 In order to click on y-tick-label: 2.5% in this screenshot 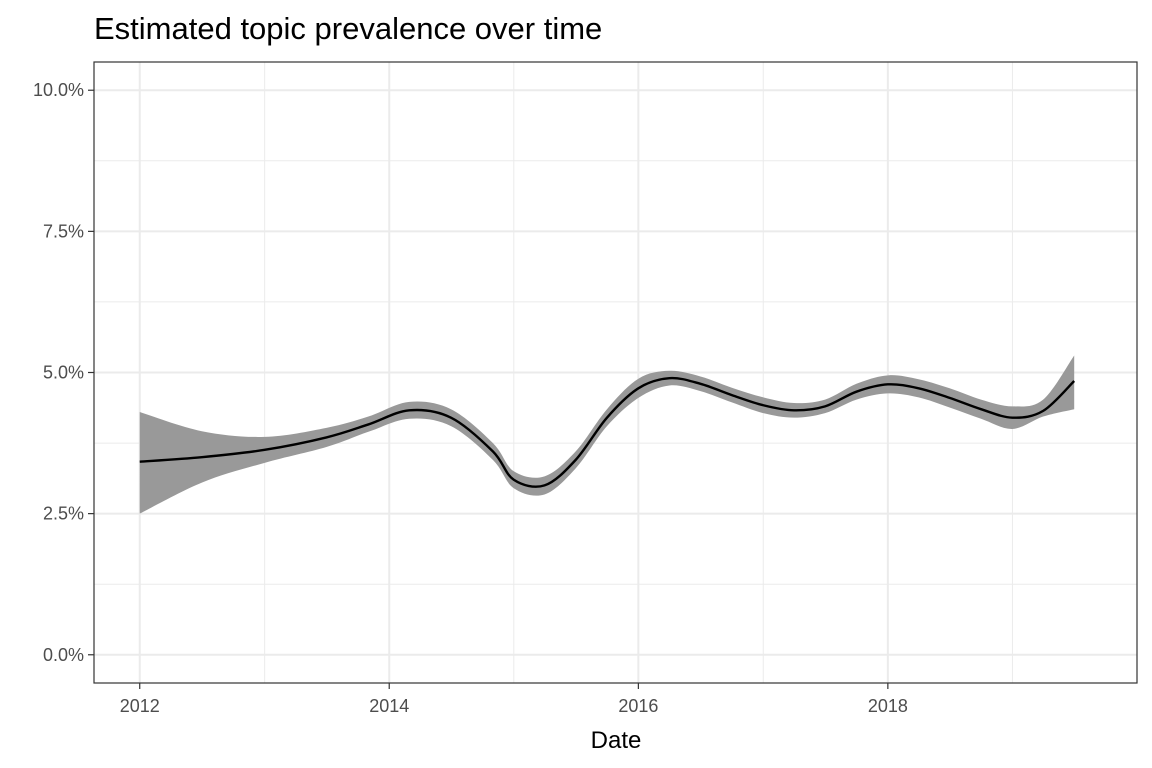, I will do `click(63, 514)`.